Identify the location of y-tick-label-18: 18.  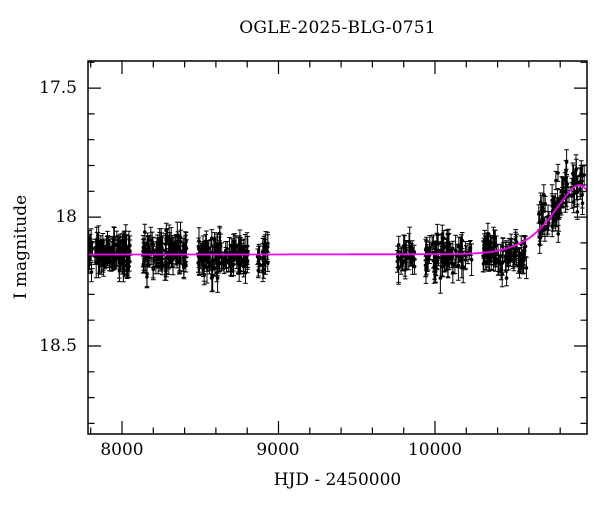
(66, 217).